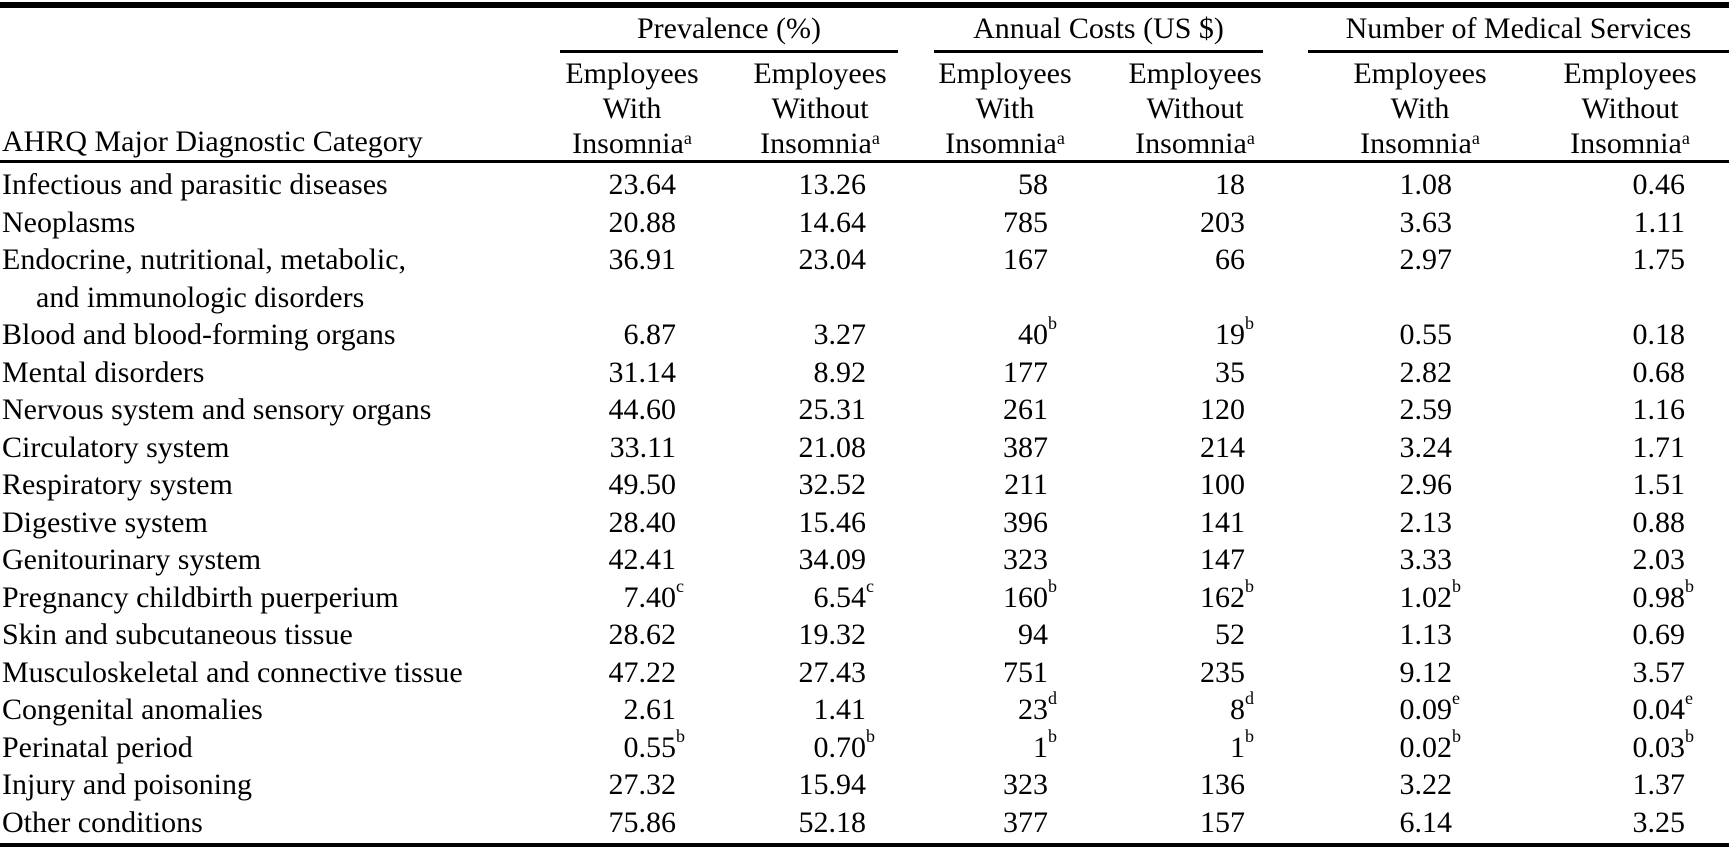  I want to click on value-cell: 214, so click(1156, 448).